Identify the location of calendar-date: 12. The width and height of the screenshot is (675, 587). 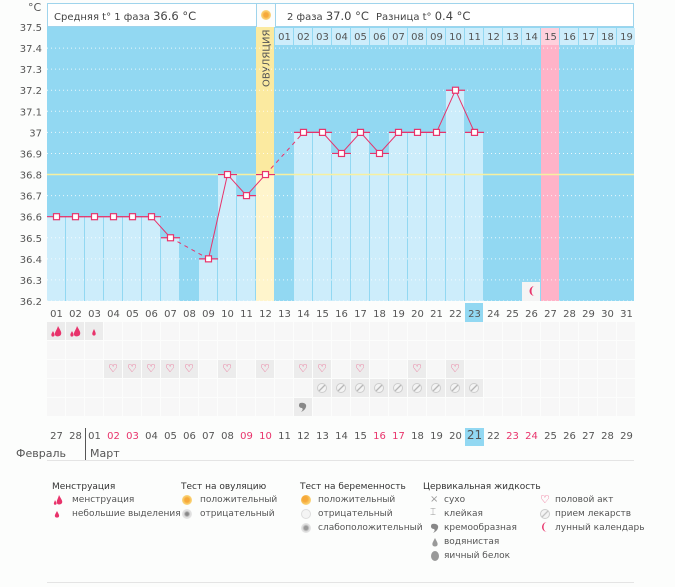
(303, 436).